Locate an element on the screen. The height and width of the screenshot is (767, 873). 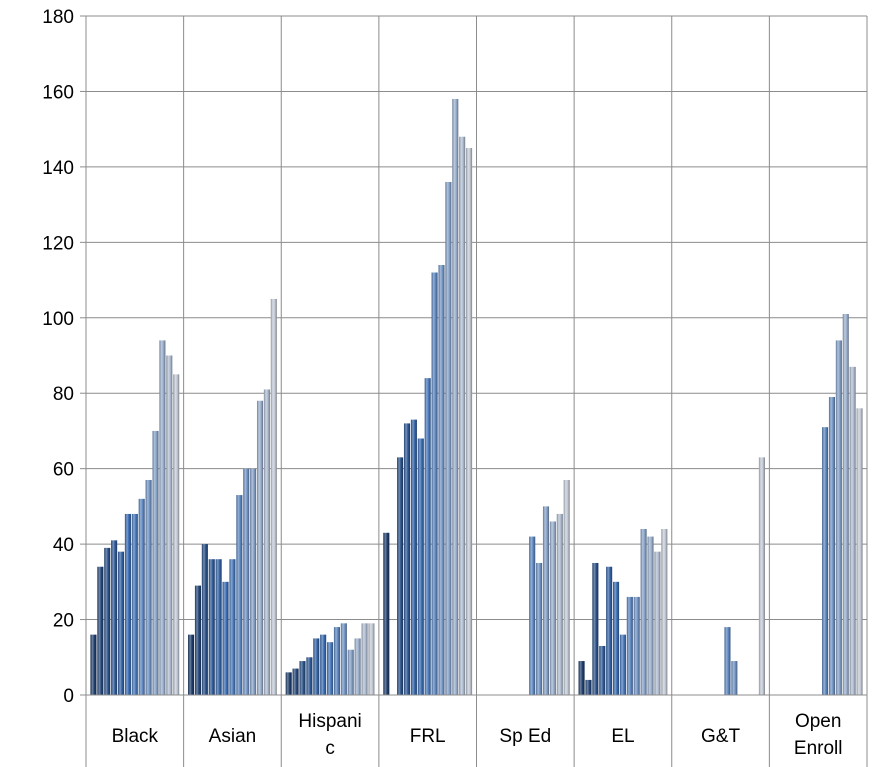
y-tick-label: 40 is located at coordinates (63, 545).